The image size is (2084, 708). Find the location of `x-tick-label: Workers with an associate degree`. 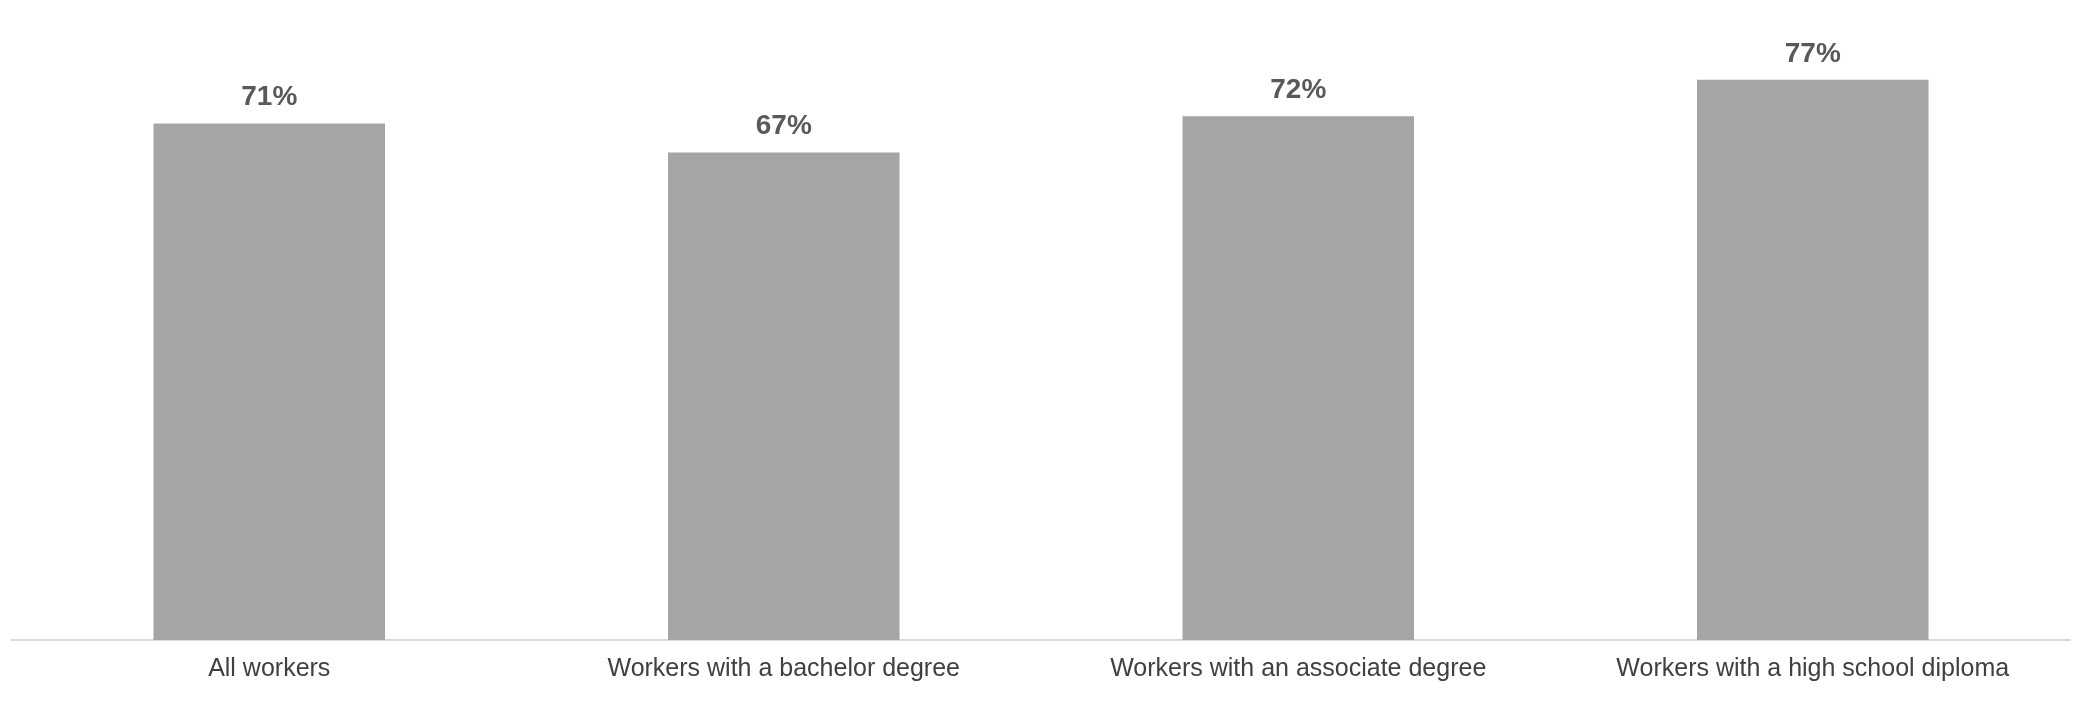

x-tick-label: Workers with an associate degree is located at coordinates (1298, 666).